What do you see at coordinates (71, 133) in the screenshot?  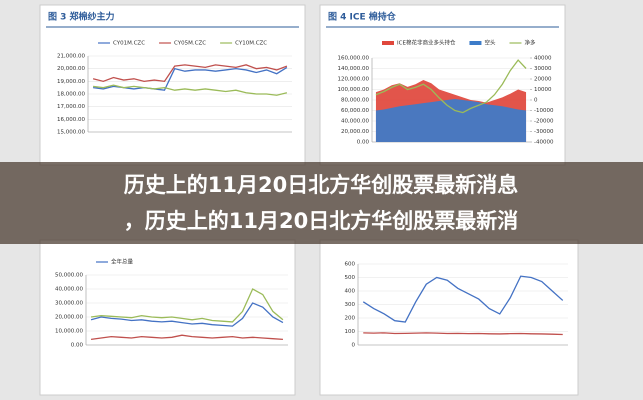 I see `y-tick-label: 15,000.00` at bounding box center [71, 133].